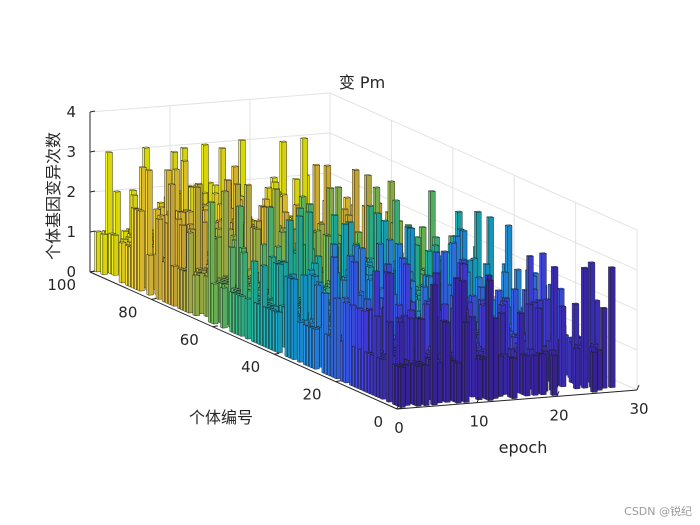 The image size is (700, 525). I want to click on x-tick-label: 10, so click(478, 422).